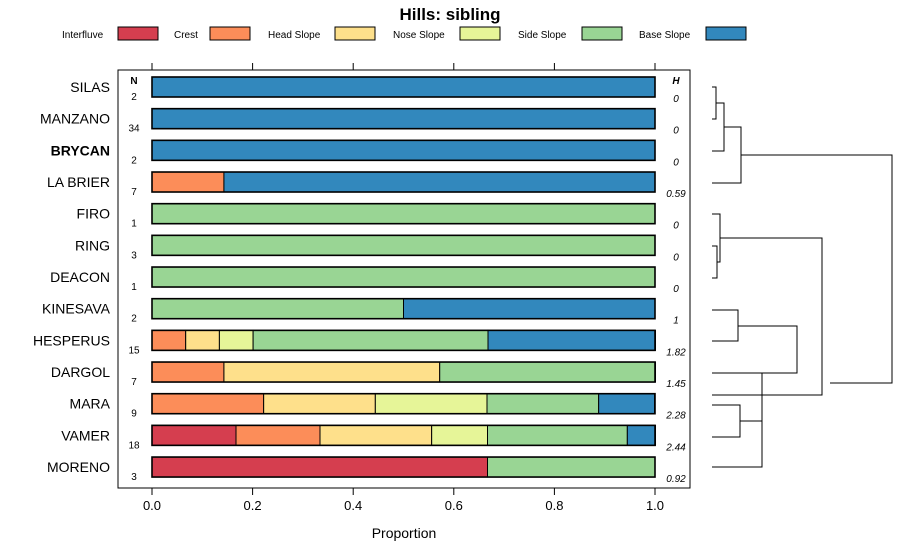 This screenshot has width=900, height=560. Describe the element at coordinates (365, 153) in the screenshot. I see `bar-row: BRYCAN 2 0` at that location.